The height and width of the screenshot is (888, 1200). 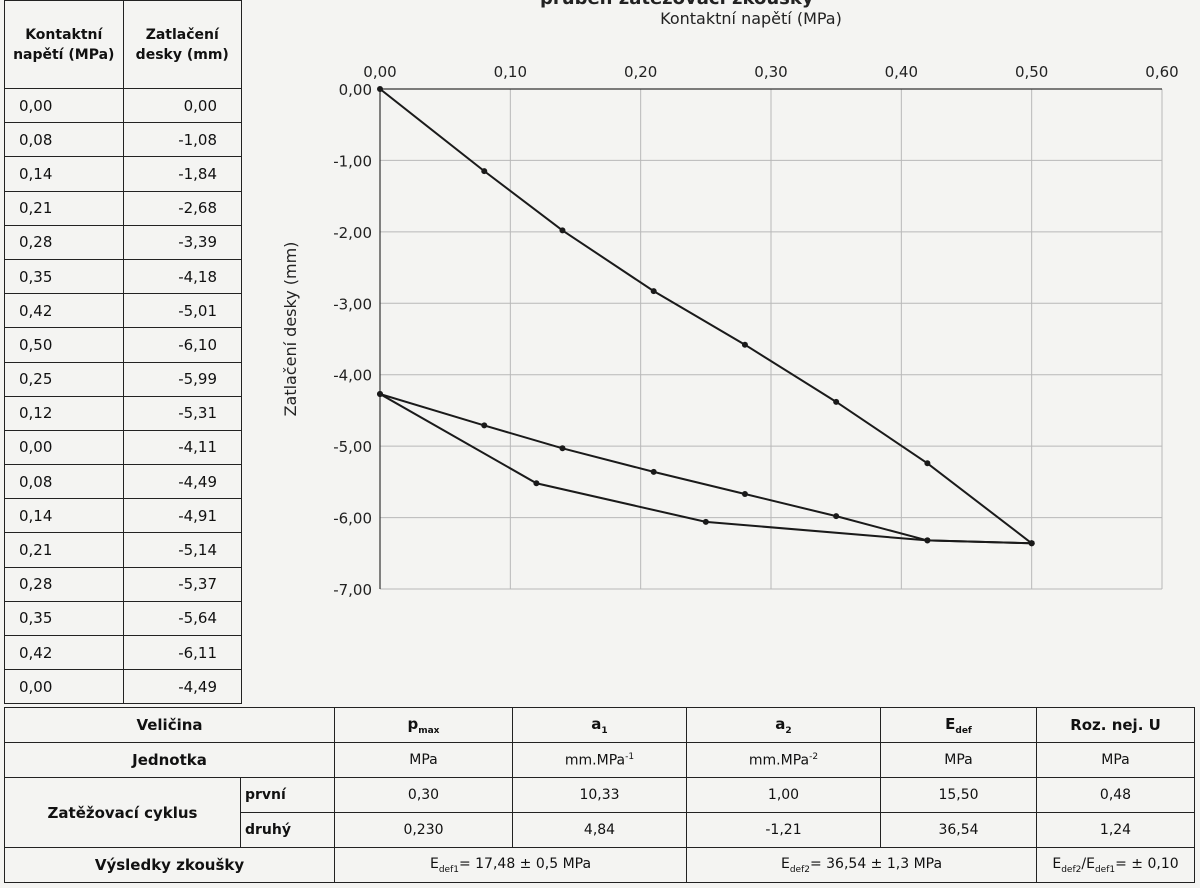 I want to click on x-tick-label: 0,00, so click(x=379, y=72).